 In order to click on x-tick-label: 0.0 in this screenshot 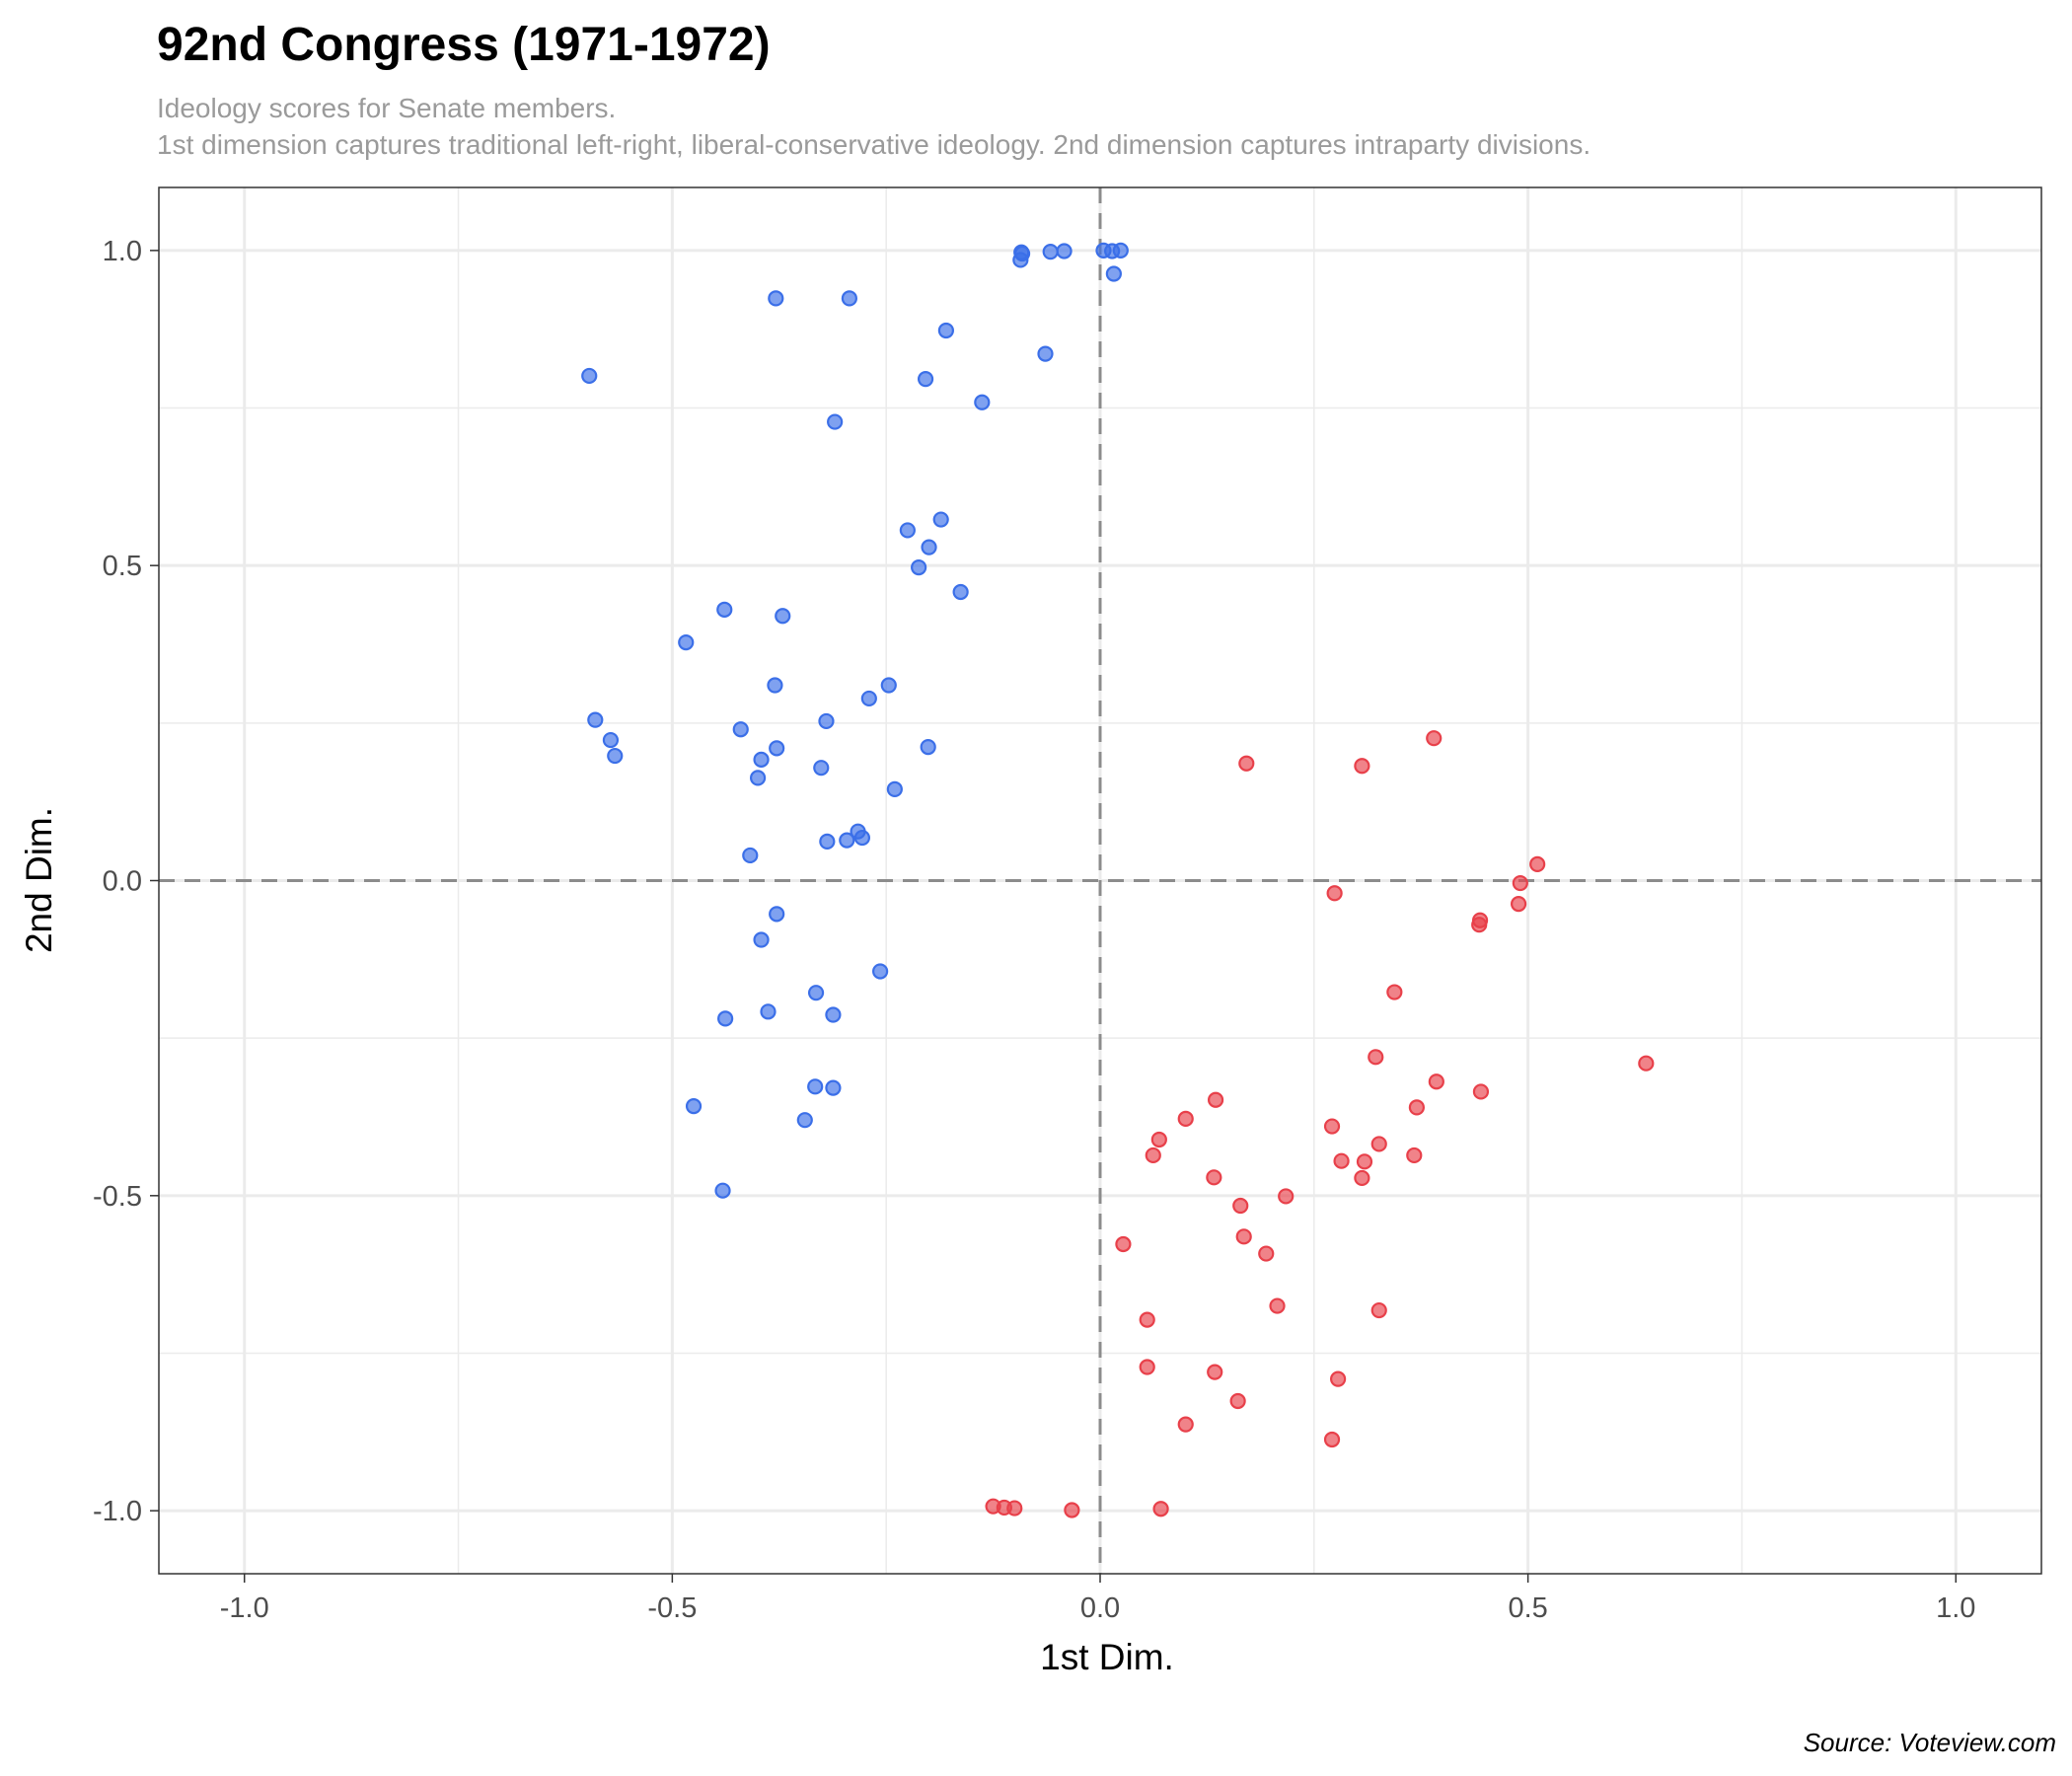, I will do `click(1100, 1608)`.